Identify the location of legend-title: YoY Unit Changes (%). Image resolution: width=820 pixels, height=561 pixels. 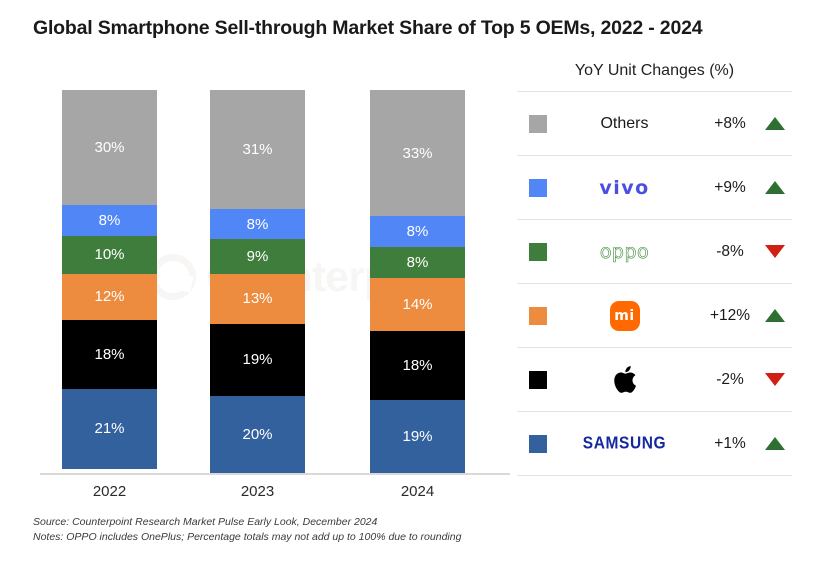
(654, 70).